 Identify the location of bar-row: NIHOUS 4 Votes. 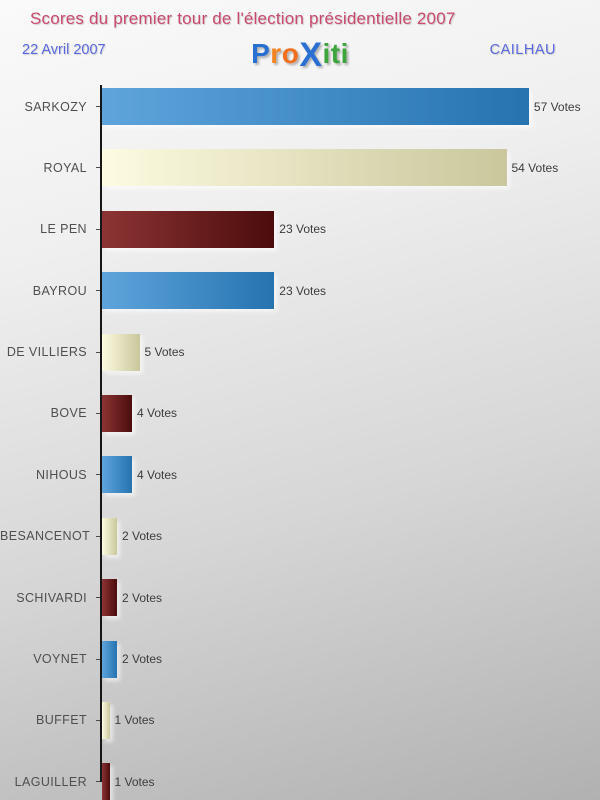
(300, 485).